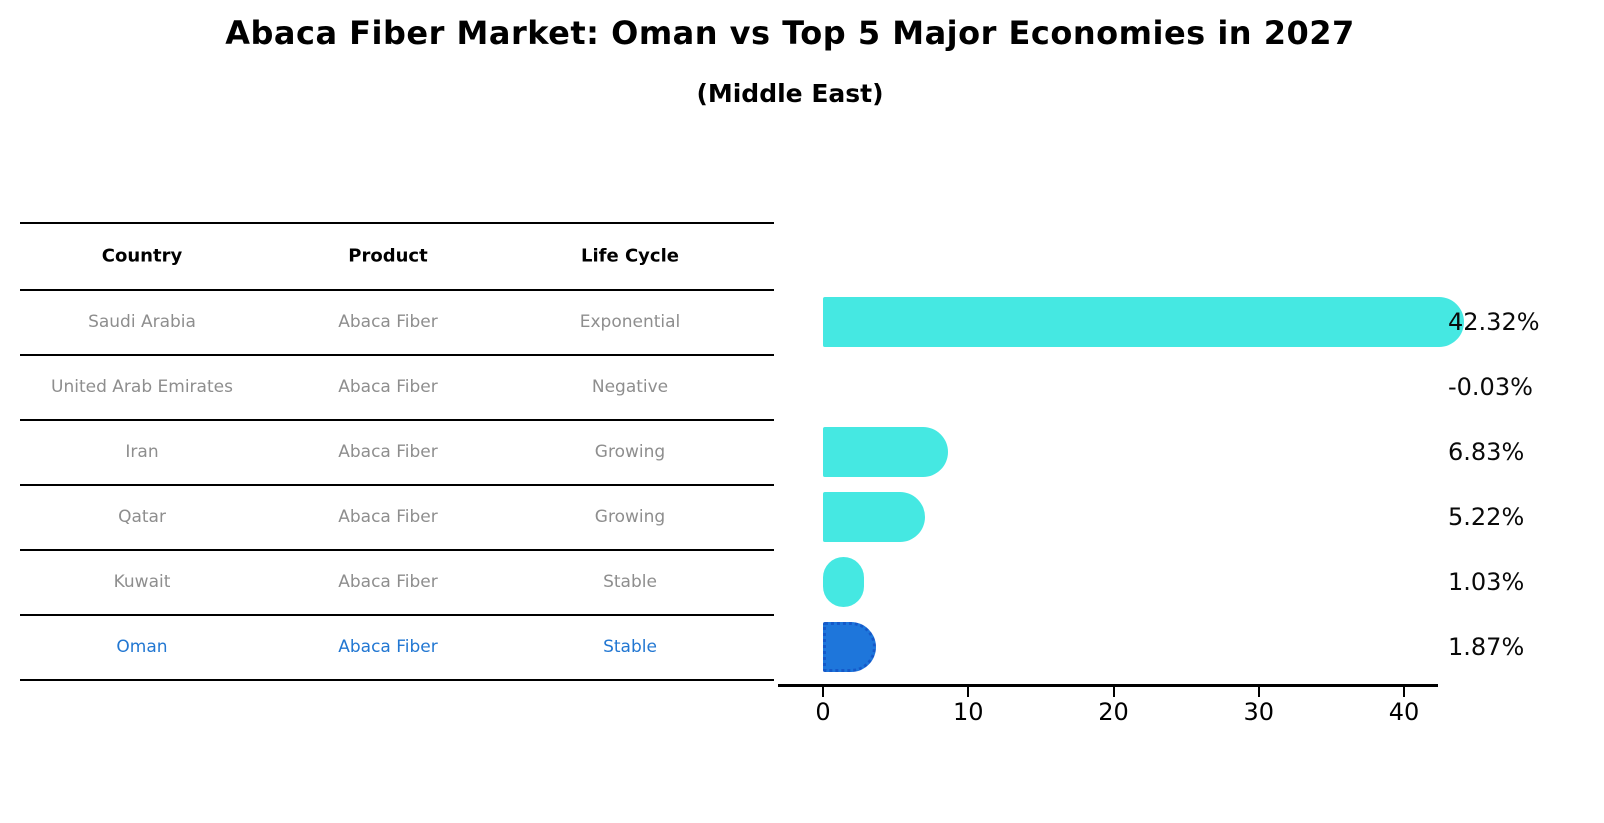 Image resolution: width=1604 pixels, height=823 pixels. What do you see at coordinates (142, 386) in the screenshot?
I see `table-cell-country: United Arab Emirates` at bounding box center [142, 386].